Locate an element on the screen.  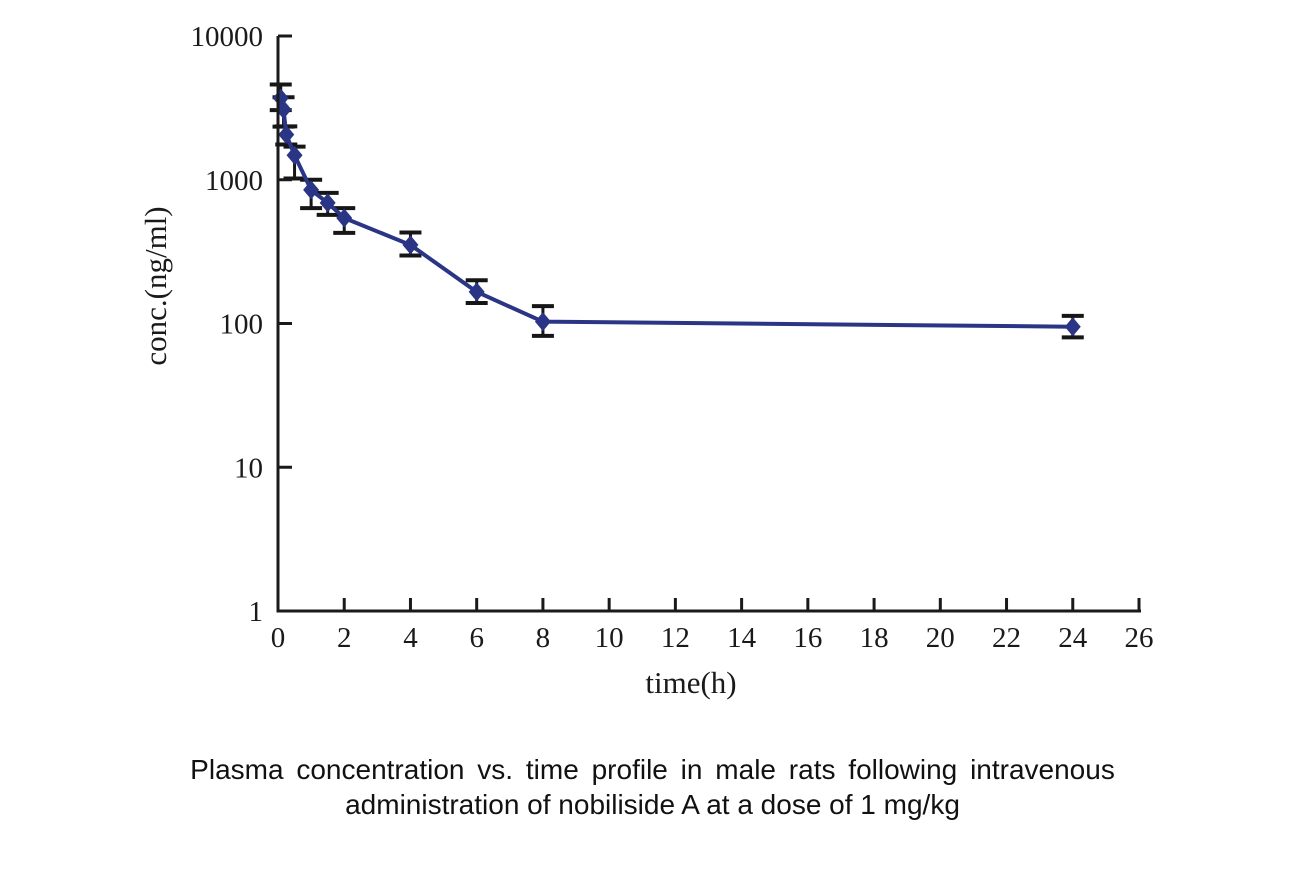
x-tick-label: 16 is located at coordinates (807, 638).